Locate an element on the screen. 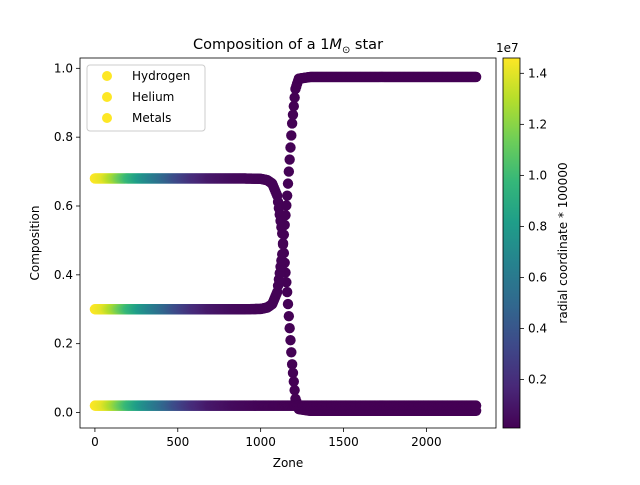  x-tick-label: 1500 is located at coordinates (343, 442).